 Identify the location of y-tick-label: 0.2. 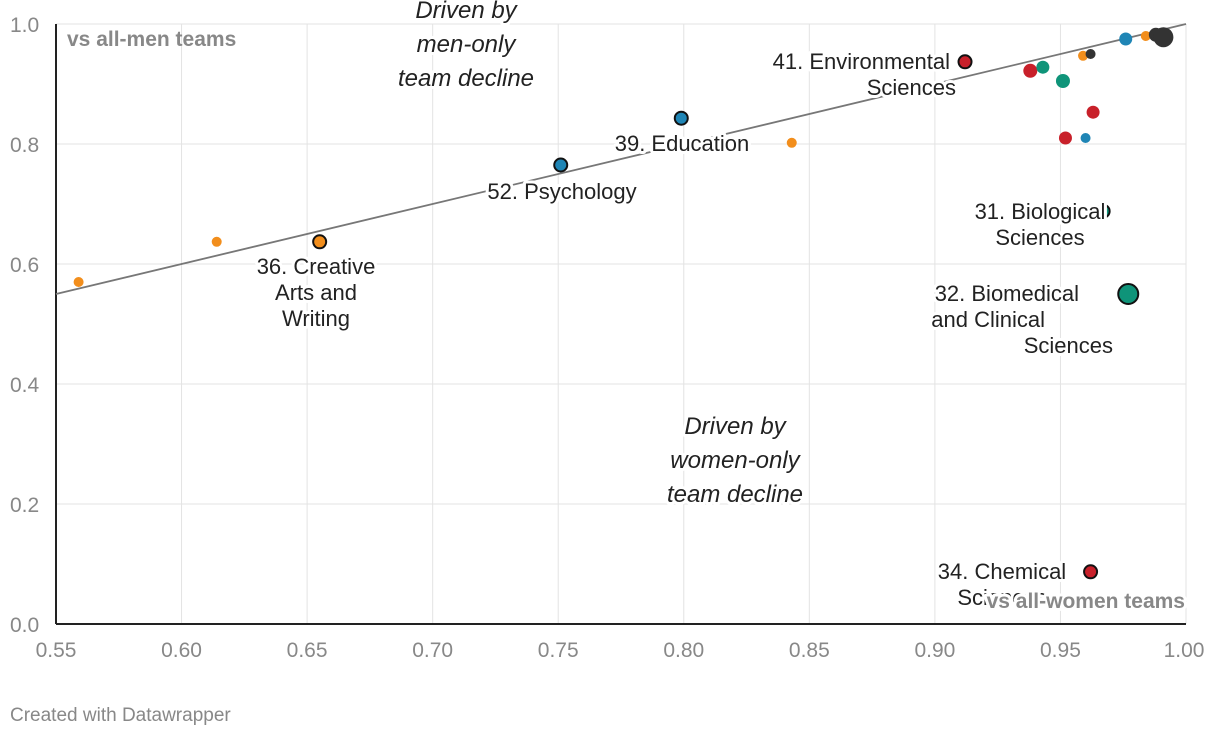
(24, 505).